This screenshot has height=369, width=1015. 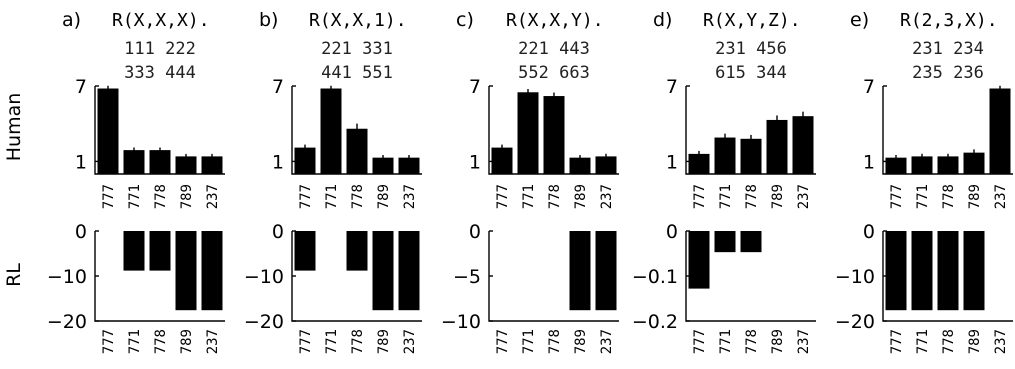 I want to click on row-label-human: Human, so click(x=14, y=127).